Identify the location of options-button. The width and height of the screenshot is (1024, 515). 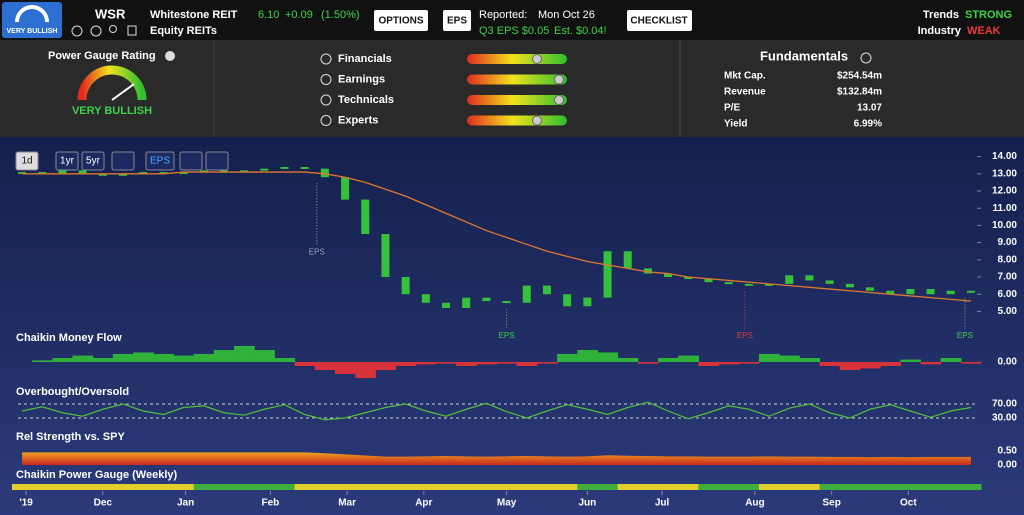
(401, 20).